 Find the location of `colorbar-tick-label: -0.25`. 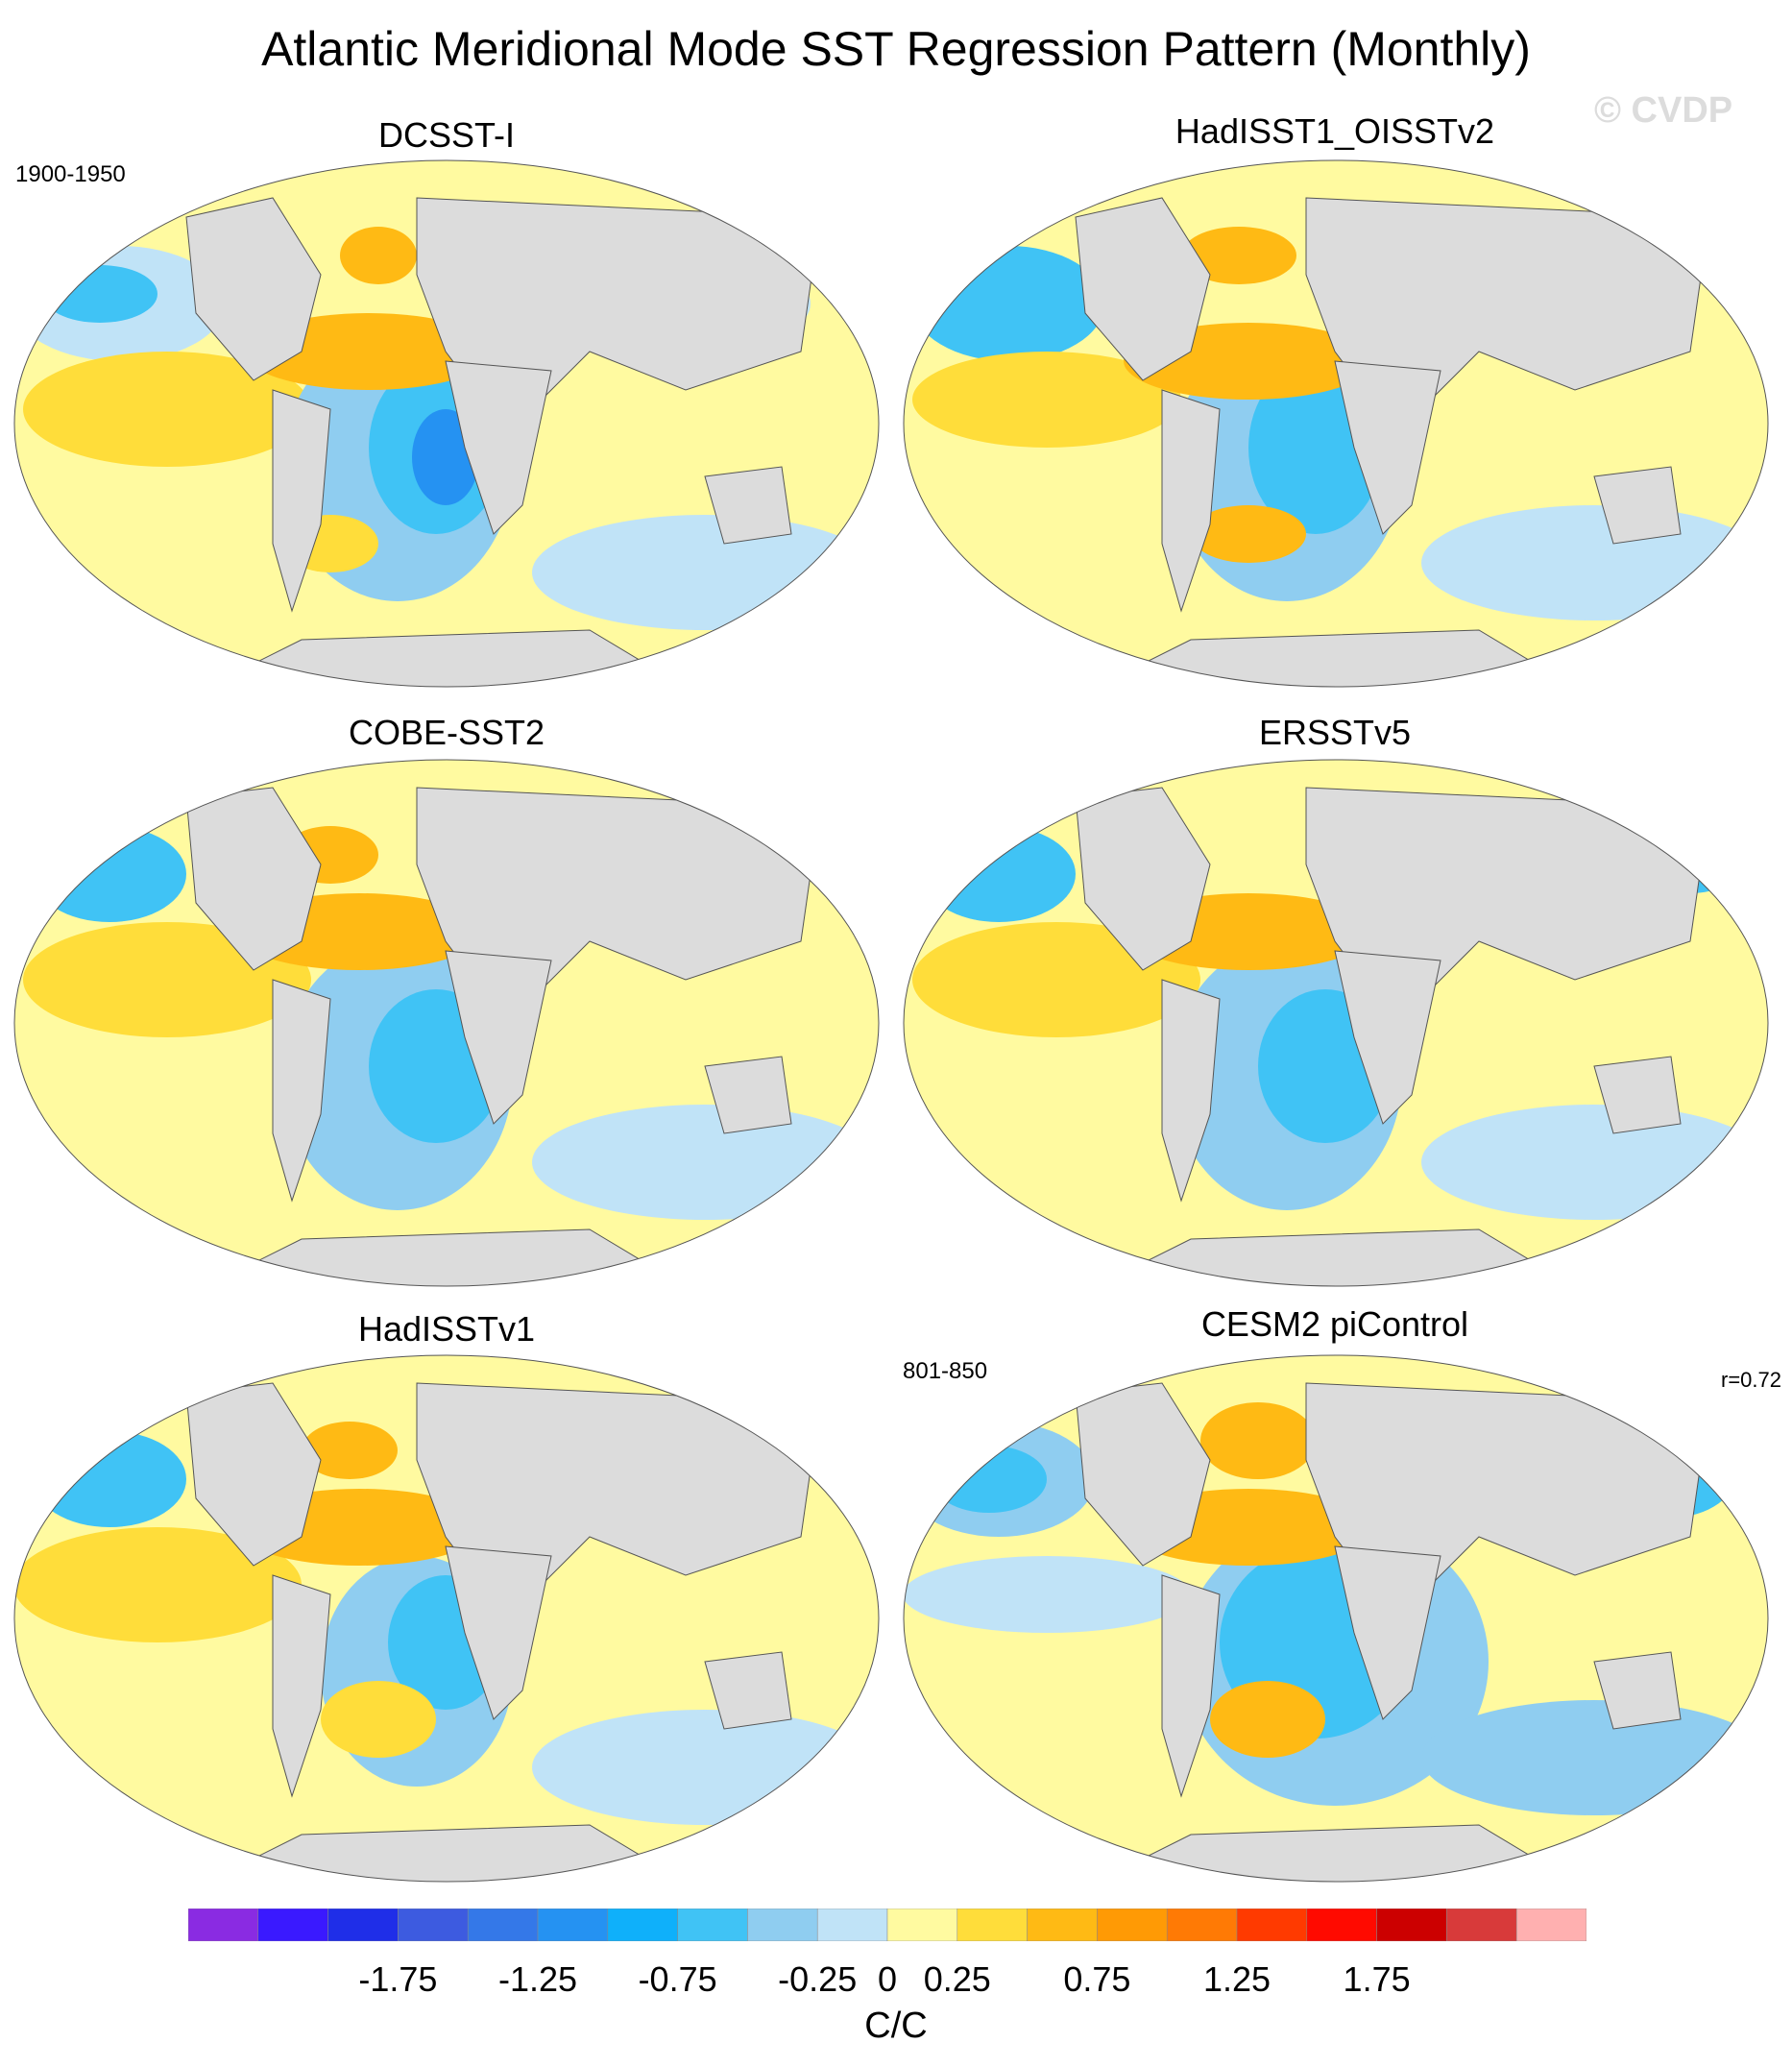

colorbar-tick-label: -0.25 is located at coordinates (818, 1979).